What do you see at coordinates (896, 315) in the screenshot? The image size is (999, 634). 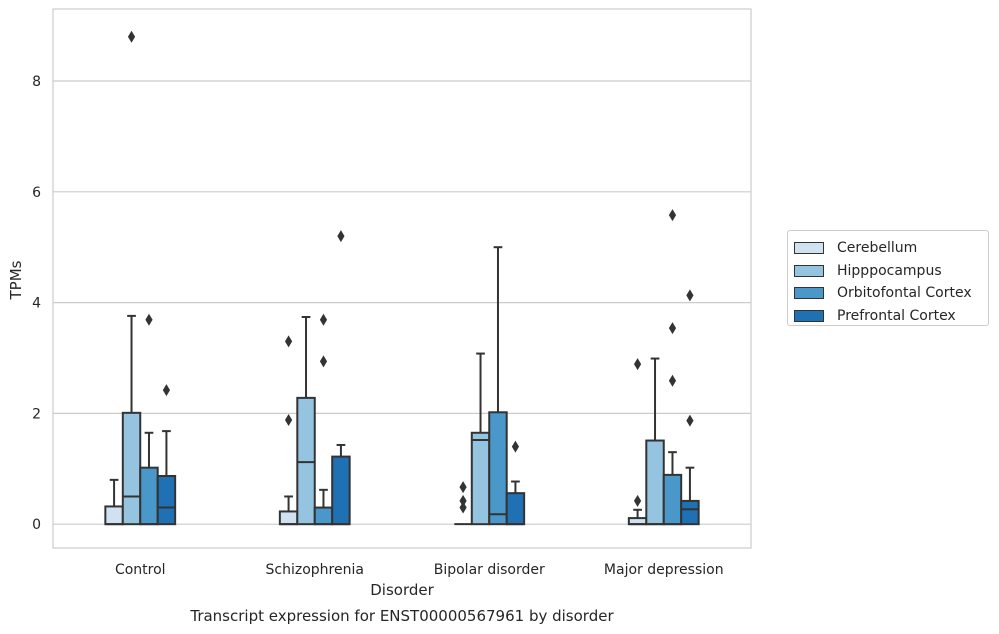 I see `legend-label-prefrontal-cortex: Prefrontal Cortex` at bounding box center [896, 315].